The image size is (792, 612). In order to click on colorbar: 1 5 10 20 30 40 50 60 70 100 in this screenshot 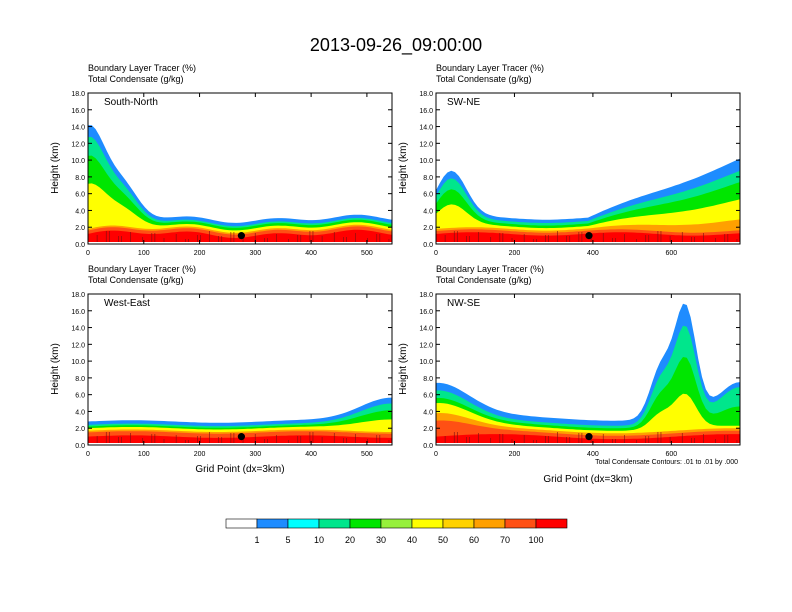, I will do `click(396, 531)`.